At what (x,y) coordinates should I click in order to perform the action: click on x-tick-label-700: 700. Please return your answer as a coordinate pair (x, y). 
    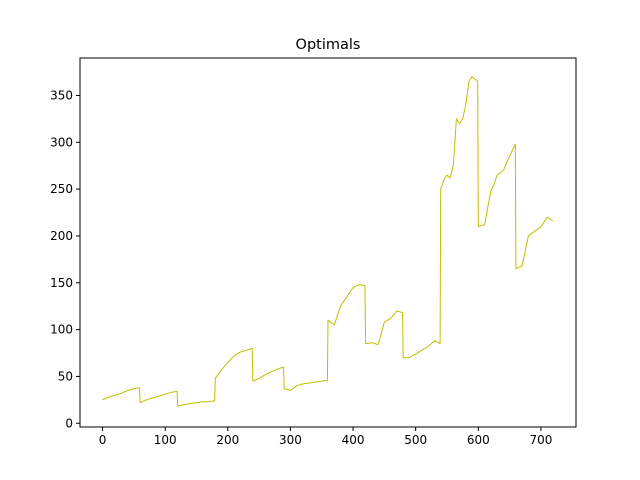
    Looking at the image, I should click on (540, 440).